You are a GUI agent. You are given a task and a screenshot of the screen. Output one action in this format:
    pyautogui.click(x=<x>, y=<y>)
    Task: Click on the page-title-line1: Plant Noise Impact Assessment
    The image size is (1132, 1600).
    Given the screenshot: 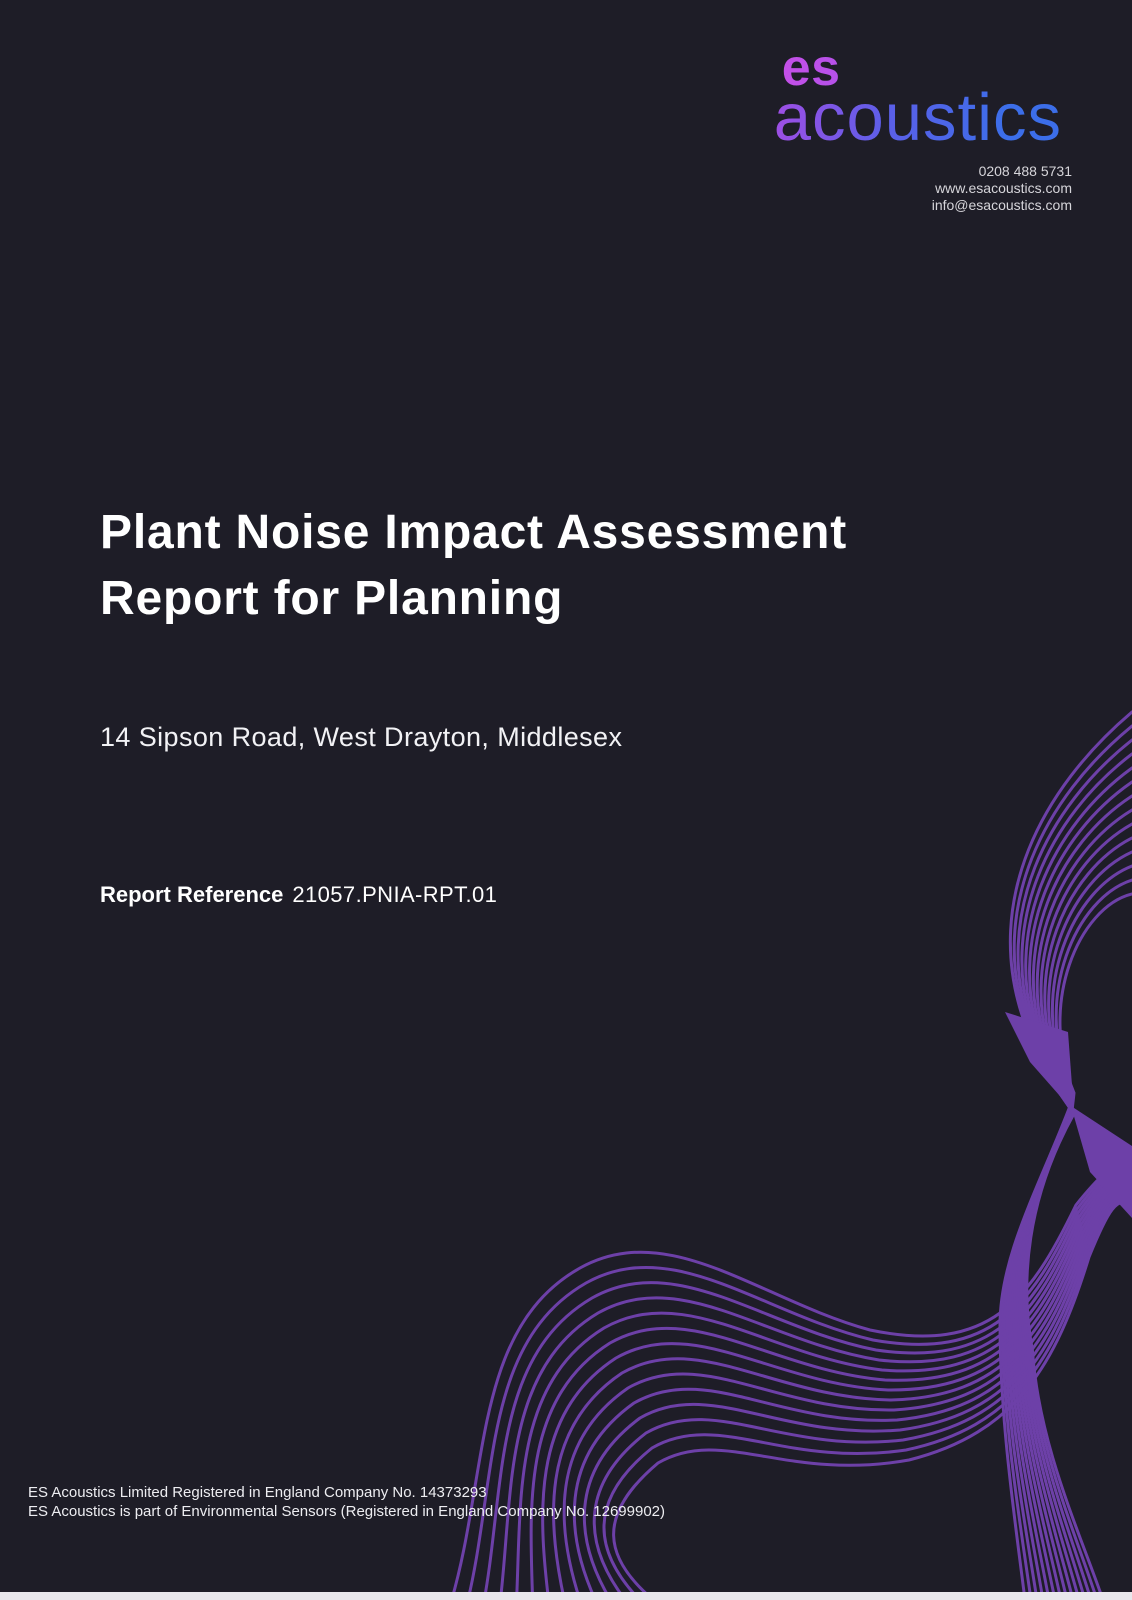 What is the action you would take?
    pyautogui.click(x=474, y=533)
    